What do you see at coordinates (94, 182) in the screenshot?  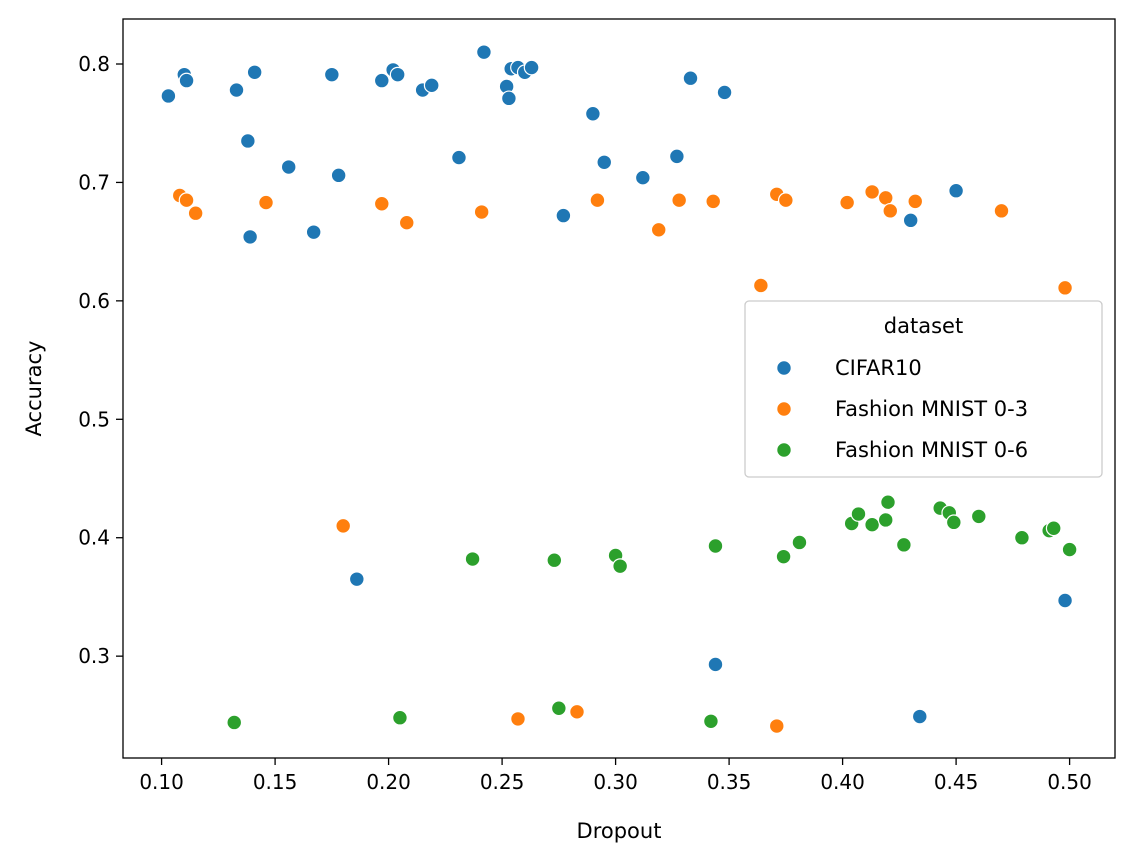 I see `y-tick-label: 0.7` at bounding box center [94, 182].